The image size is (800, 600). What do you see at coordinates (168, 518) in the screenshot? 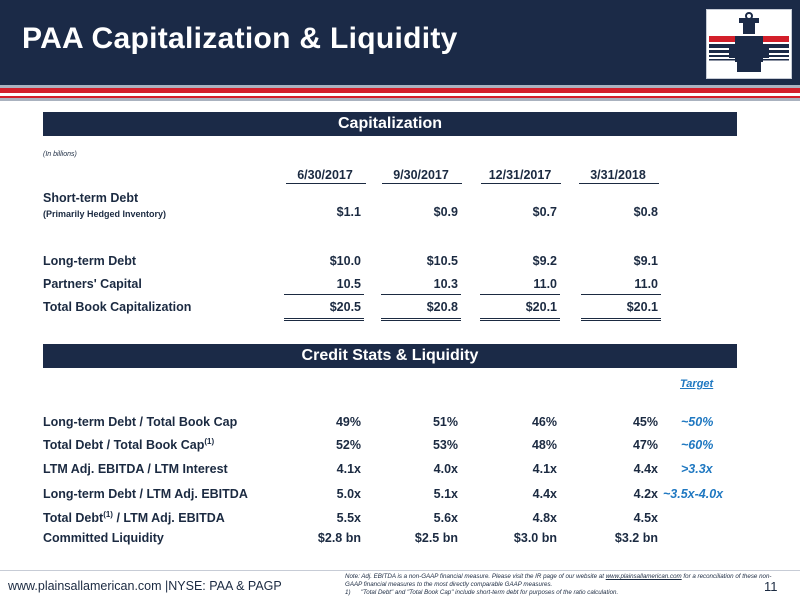
I see `row-label-text: / LTM Adj. EBITDA` at bounding box center [168, 518].